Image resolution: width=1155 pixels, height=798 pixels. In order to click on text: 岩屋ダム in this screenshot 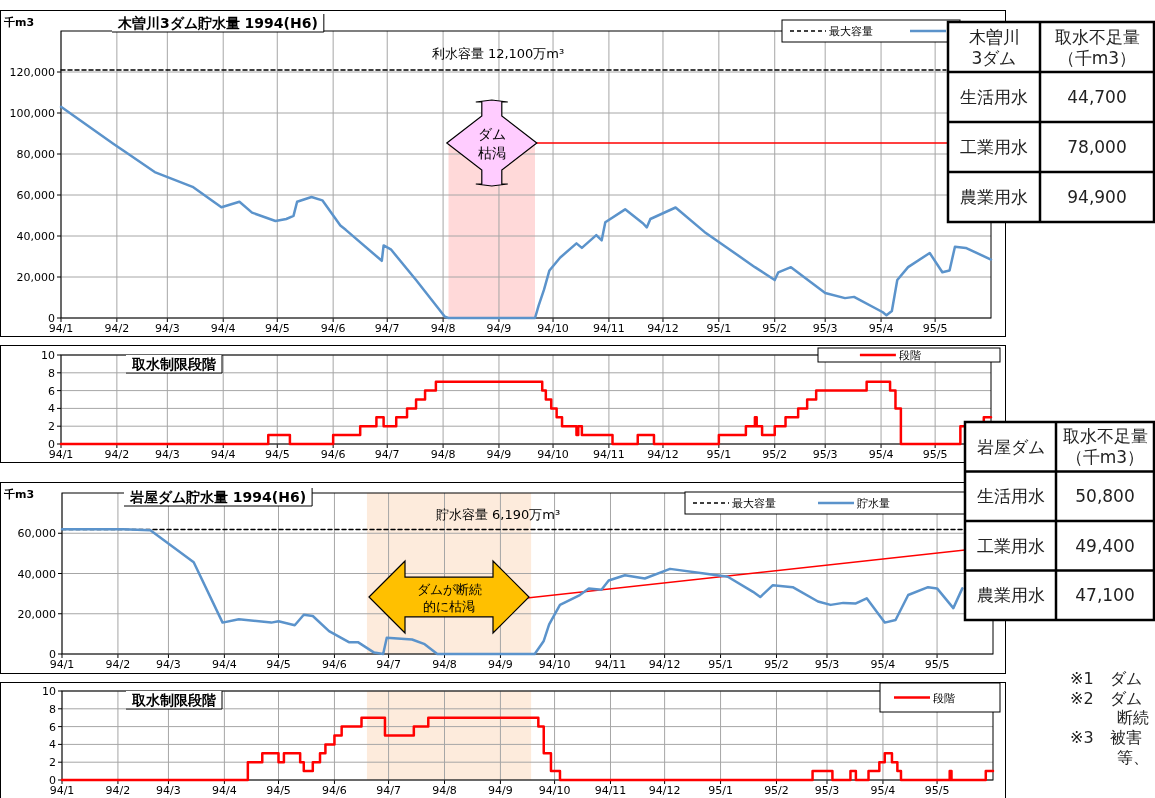, I will do `click(1010, 446)`.